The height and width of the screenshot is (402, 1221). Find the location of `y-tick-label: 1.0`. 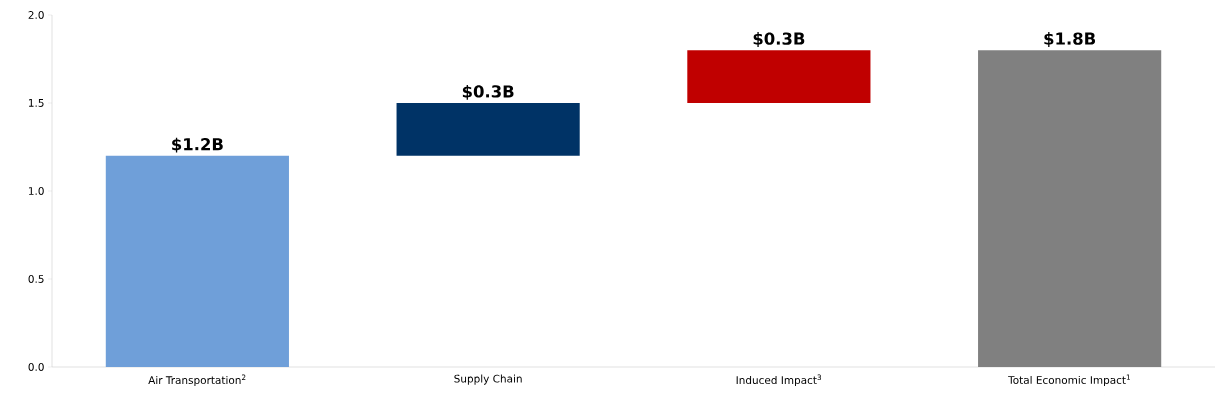

y-tick-label: 1.0 is located at coordinates (36, 191).